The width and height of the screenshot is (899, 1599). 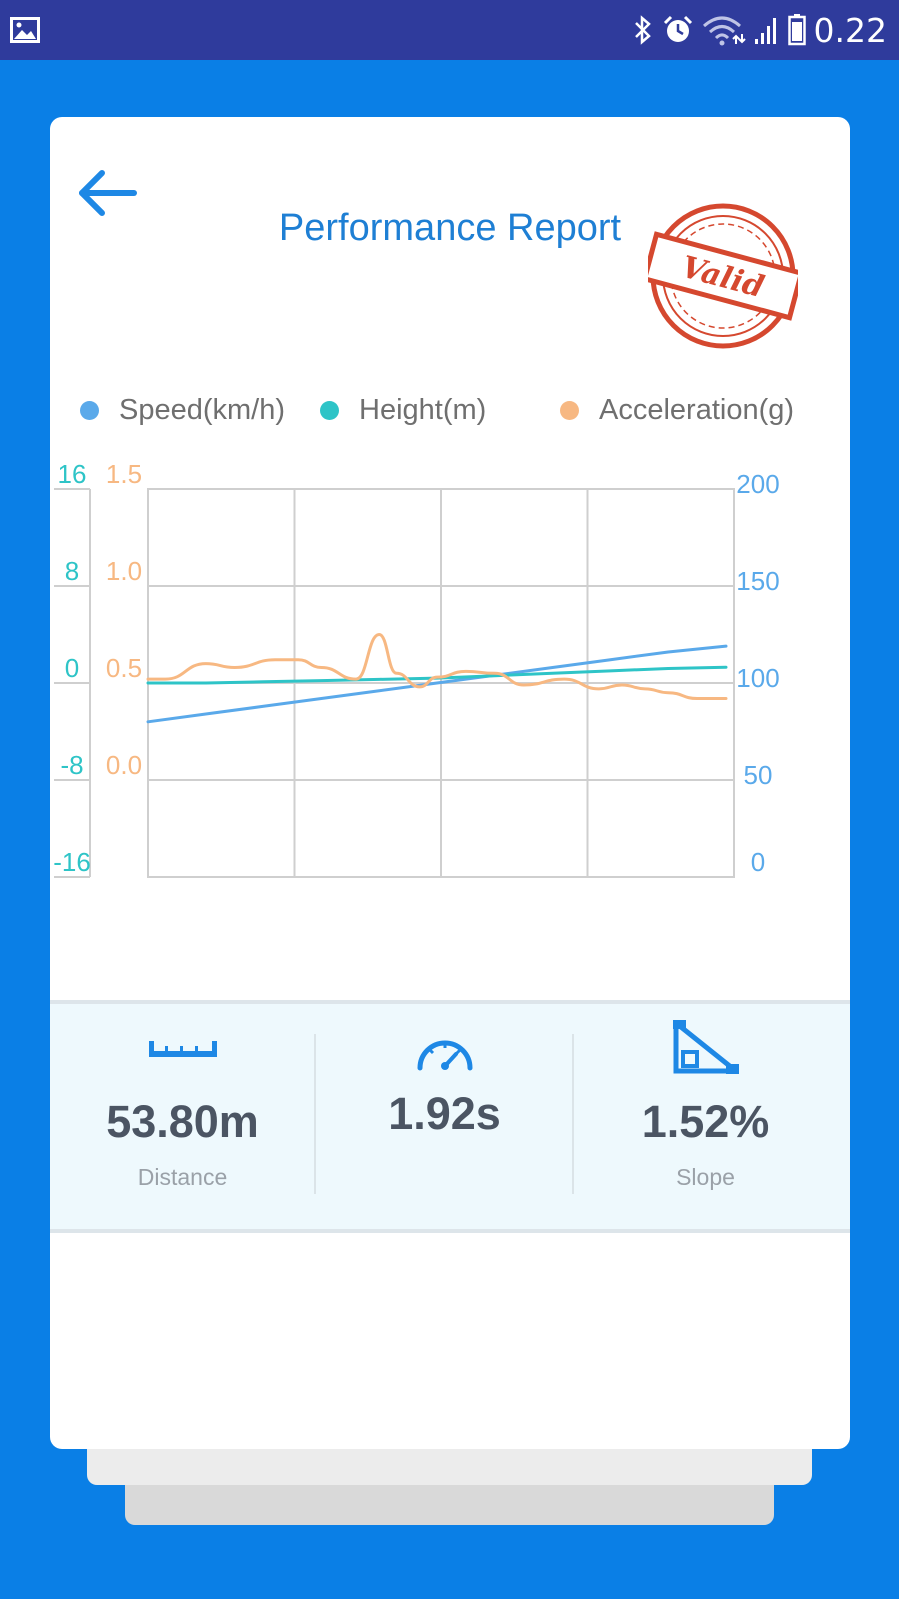 What do you see at coordinates (329, 410) in the screenshot?
I see `legend-dot-height` at bounding box center [329, 410].